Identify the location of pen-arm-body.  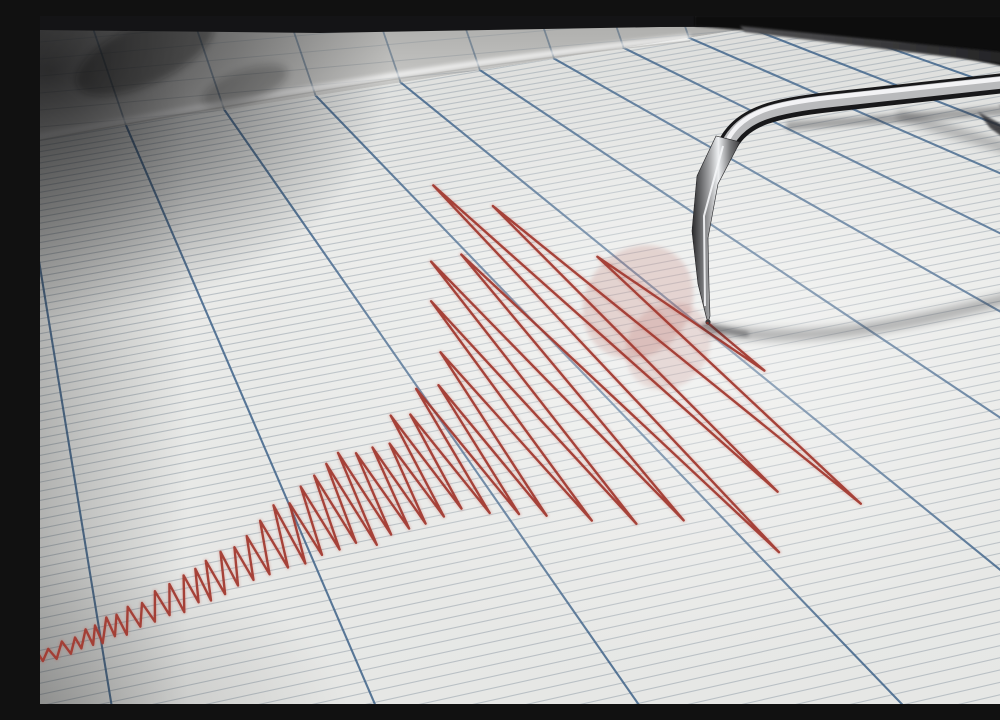
(861, 112).